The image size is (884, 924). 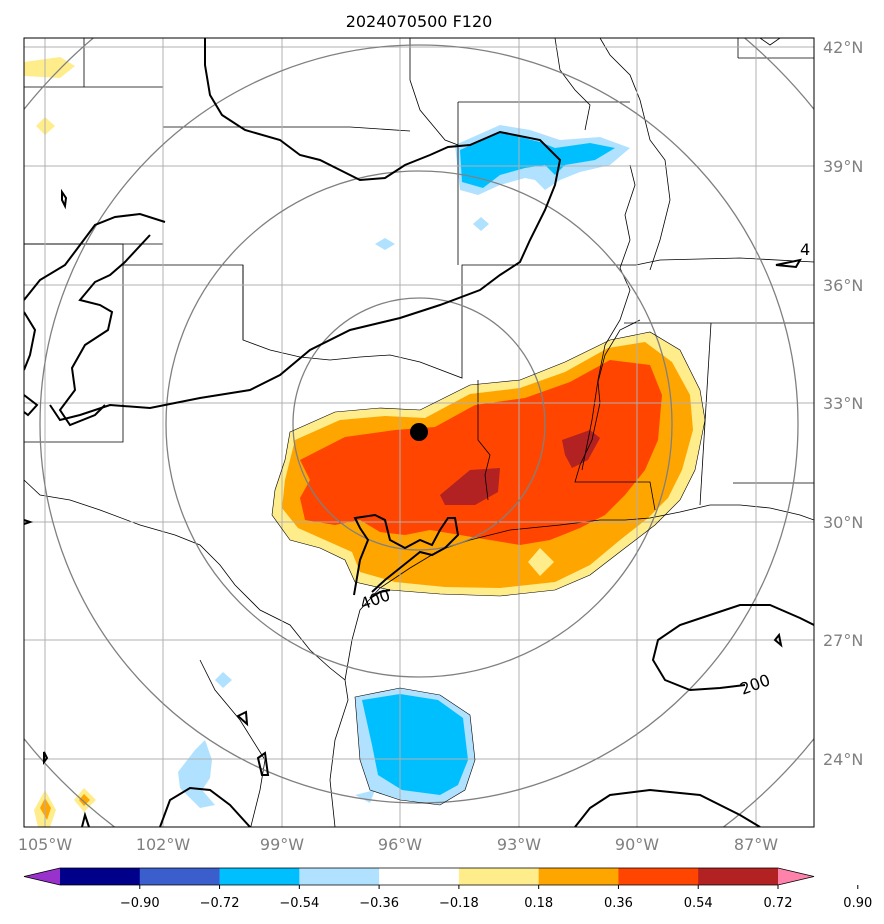 What do you see at coordinates (282, 844) in the screenshot?
I see `lon-label: 99°W` at bounding box center [282, 844].